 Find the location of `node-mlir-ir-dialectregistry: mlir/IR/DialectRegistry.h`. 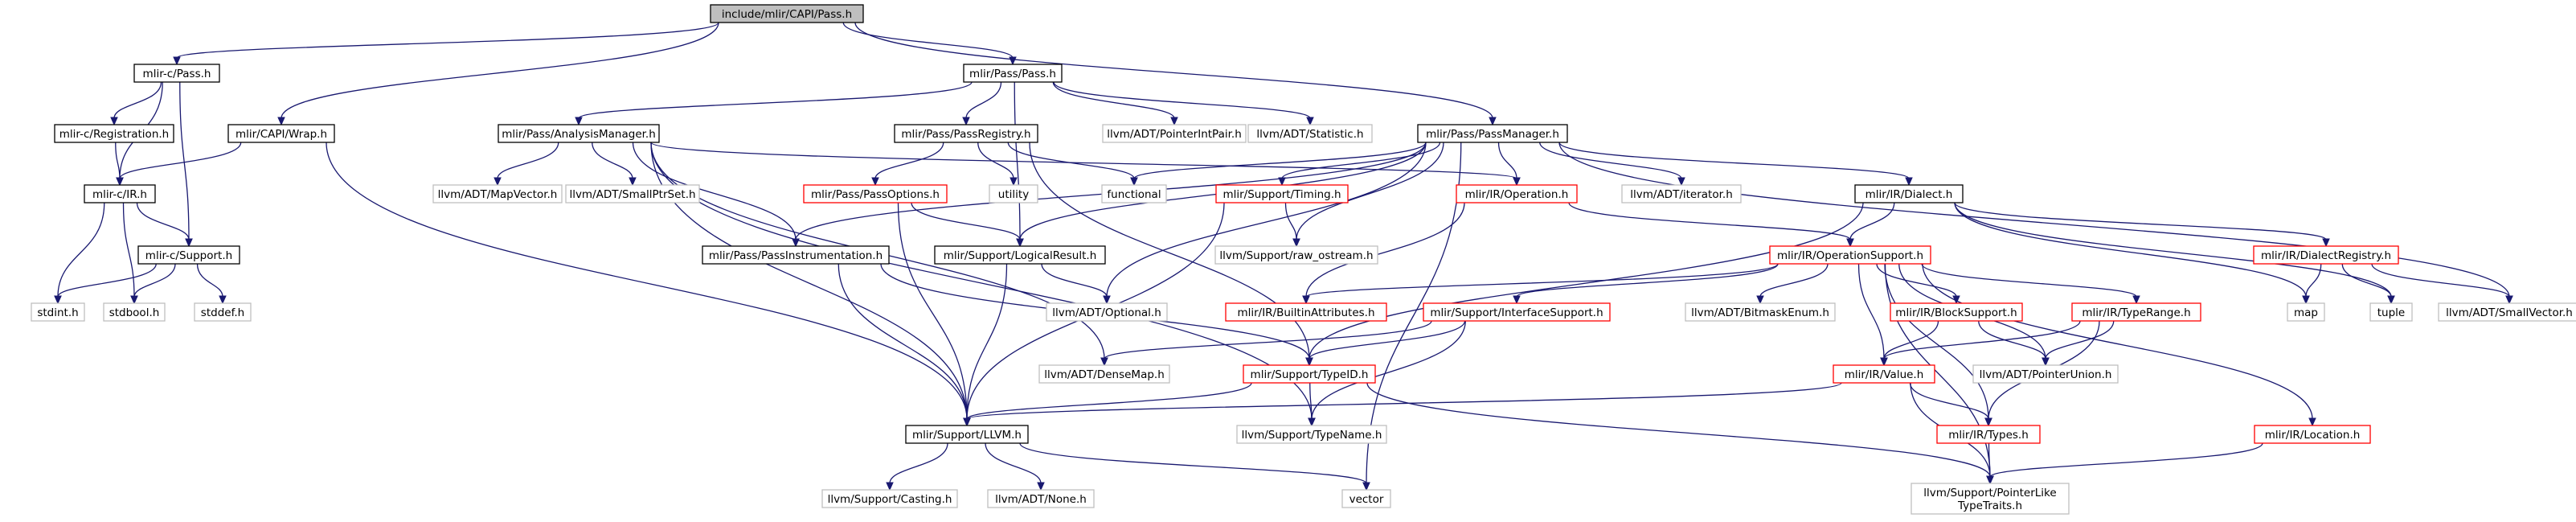

node-mlir-ir-dialectregistry: mlir/IR/DialectRegistry.h is located at coordinates (2326, 255).